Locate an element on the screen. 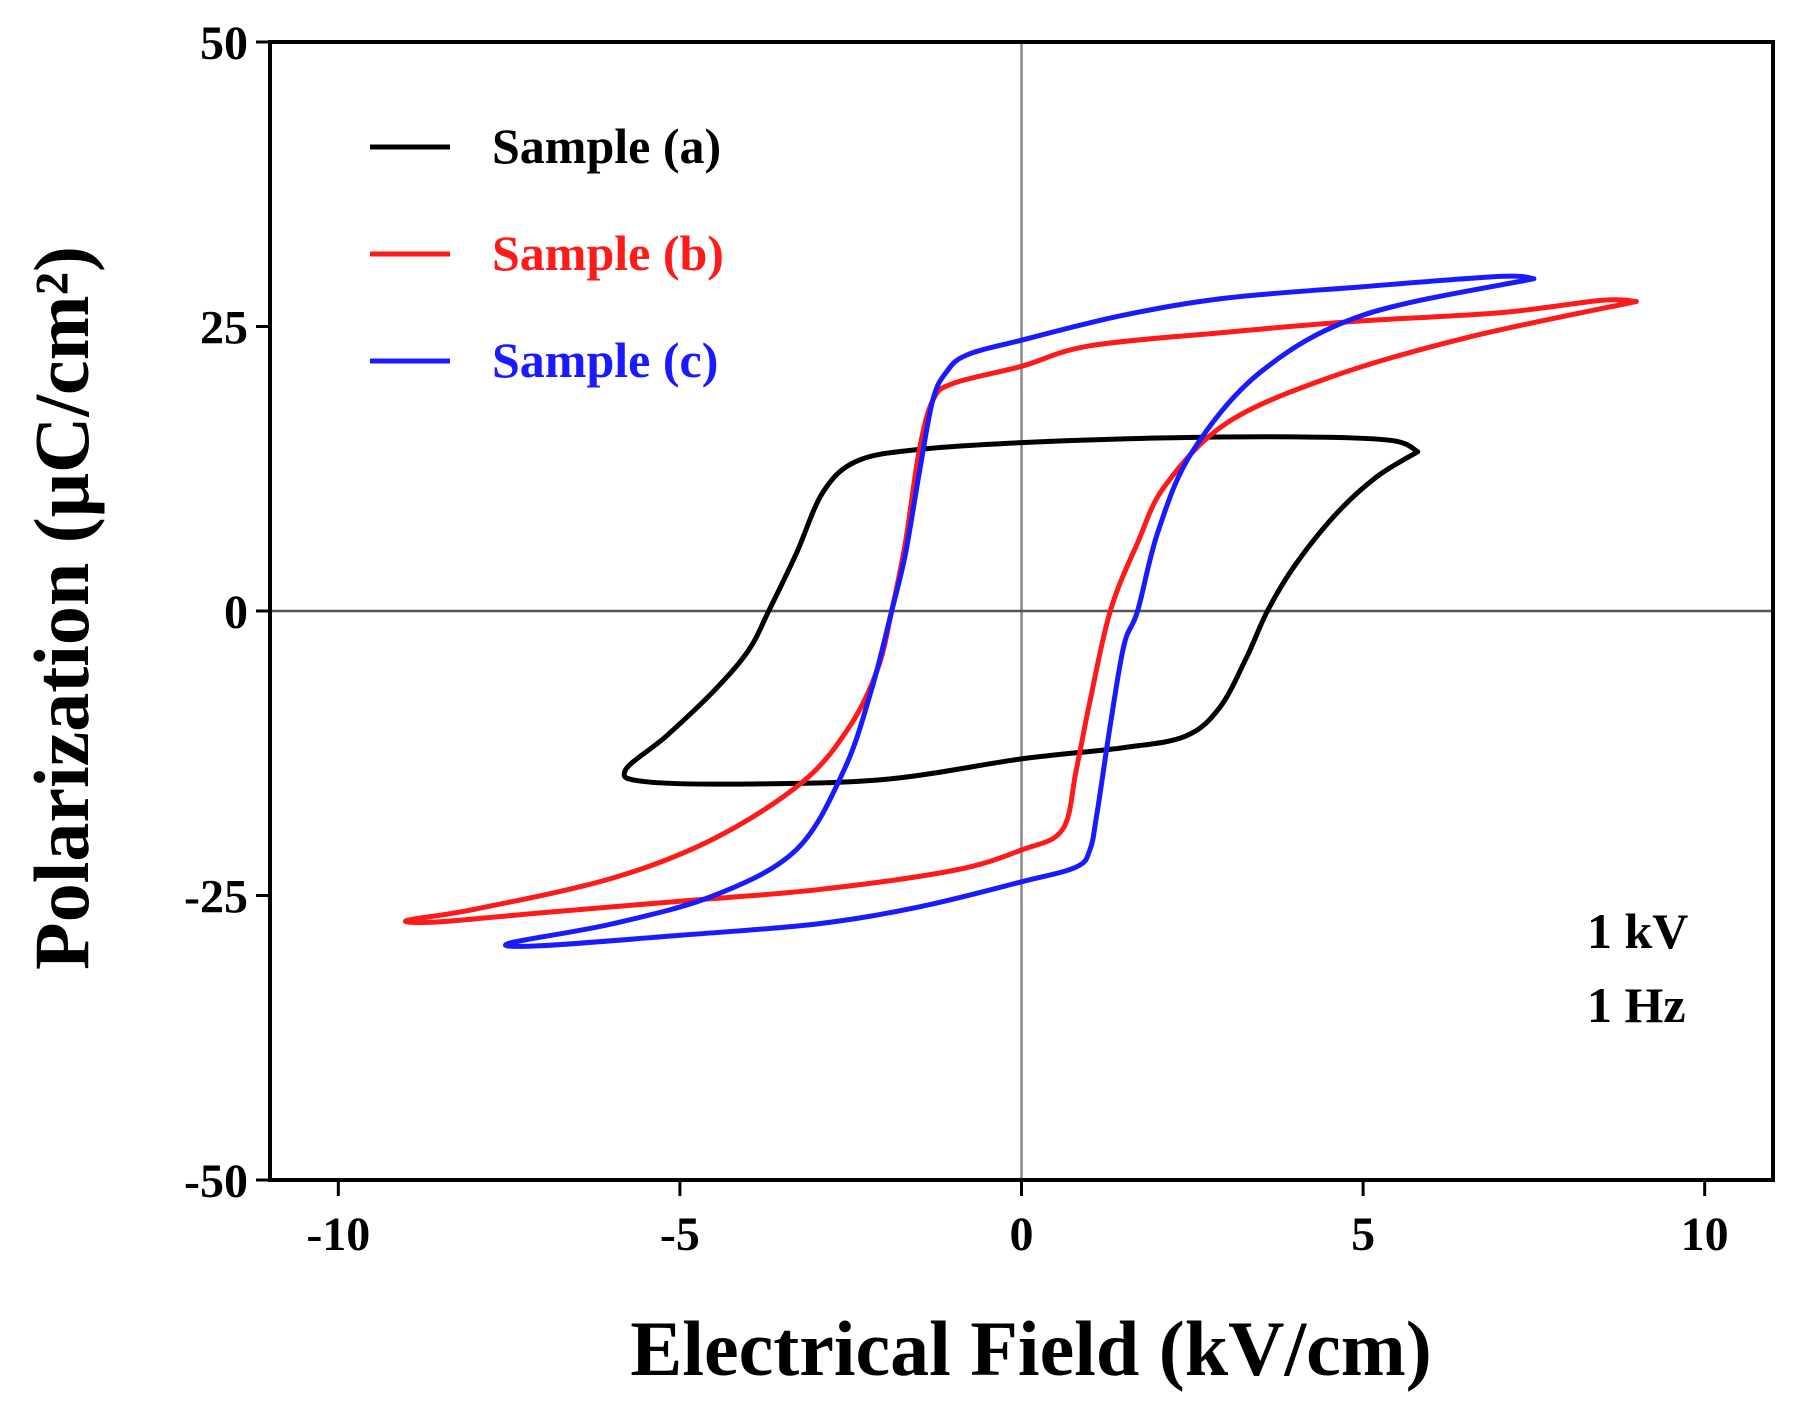 This screenshot has width=1801, height=1402. legend-label: Sample (a) is located at coordinates (606, 146).